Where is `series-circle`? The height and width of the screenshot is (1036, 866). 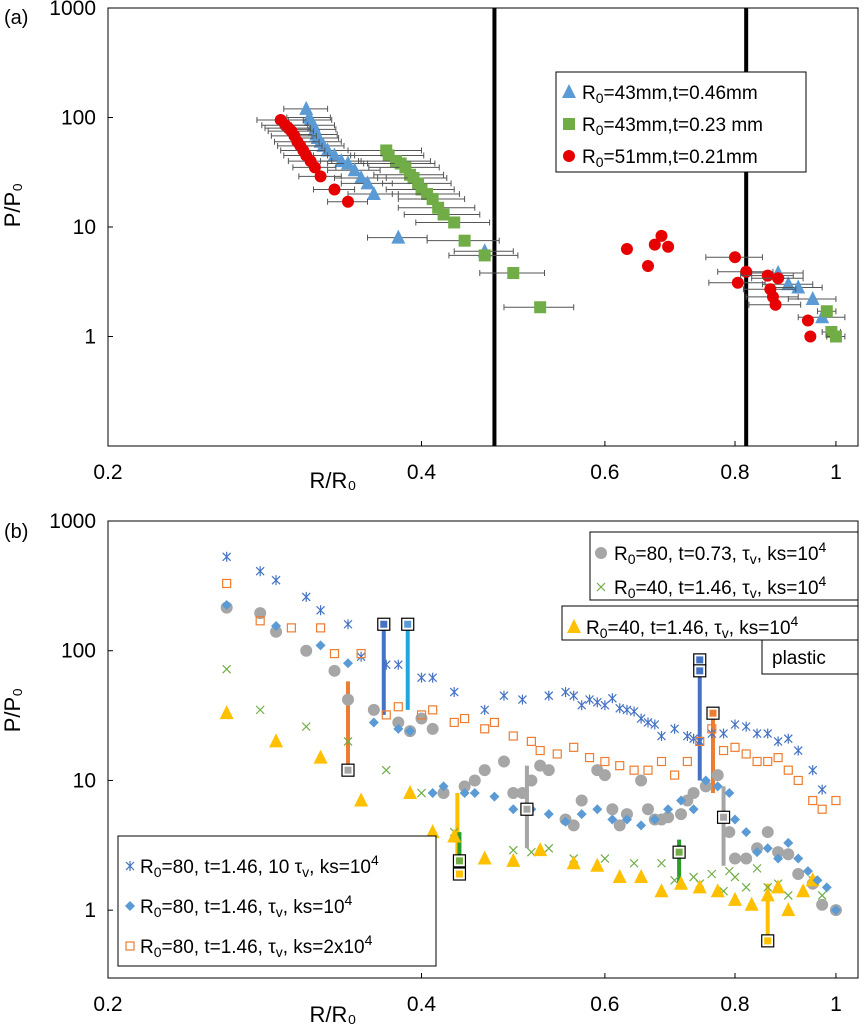 series-circle is located at coordinates (536, 228).